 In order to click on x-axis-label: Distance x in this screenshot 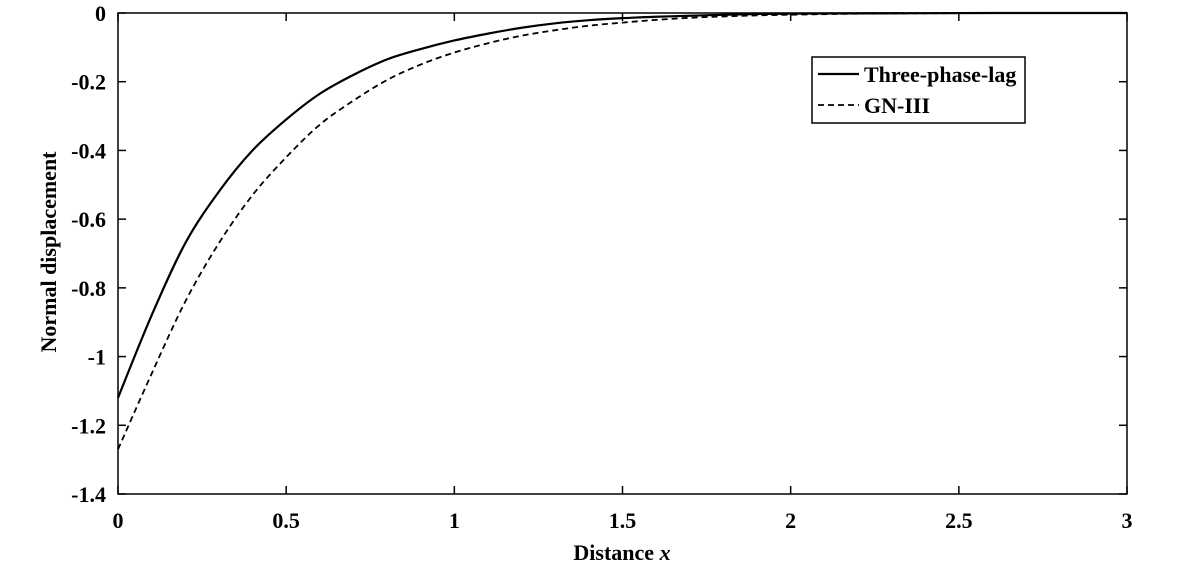, I will do `click(621, 552)`.